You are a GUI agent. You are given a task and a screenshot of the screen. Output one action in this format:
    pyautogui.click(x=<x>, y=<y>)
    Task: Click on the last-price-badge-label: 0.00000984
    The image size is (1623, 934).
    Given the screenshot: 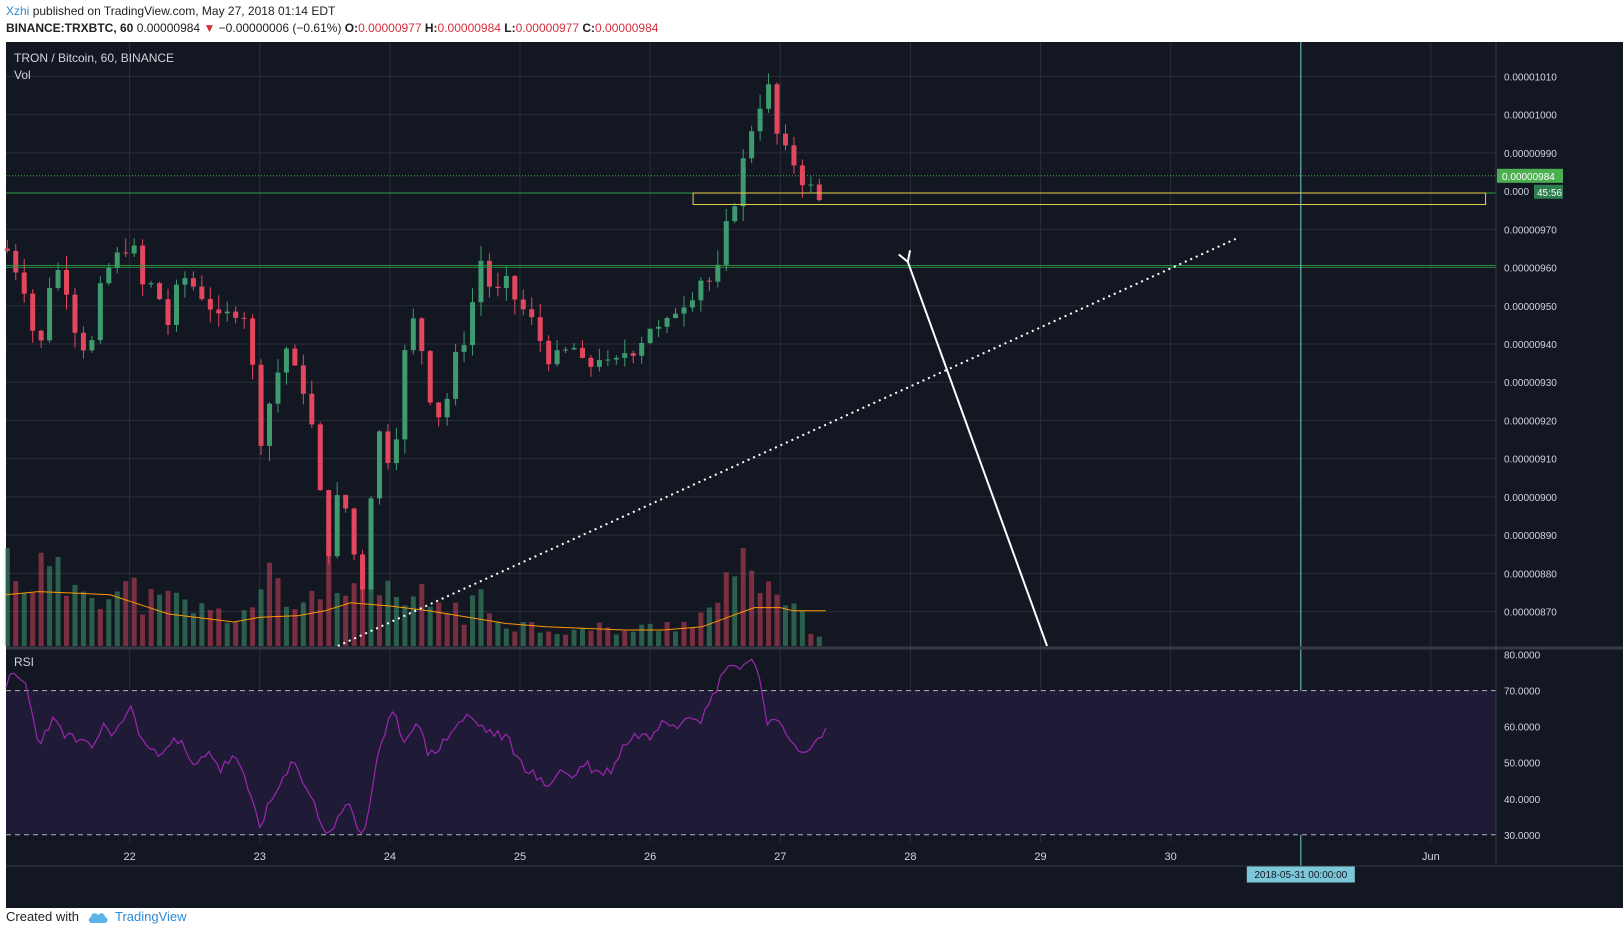 What is the action you would take?
    pyautogui.click(x=1528, y=177)
    